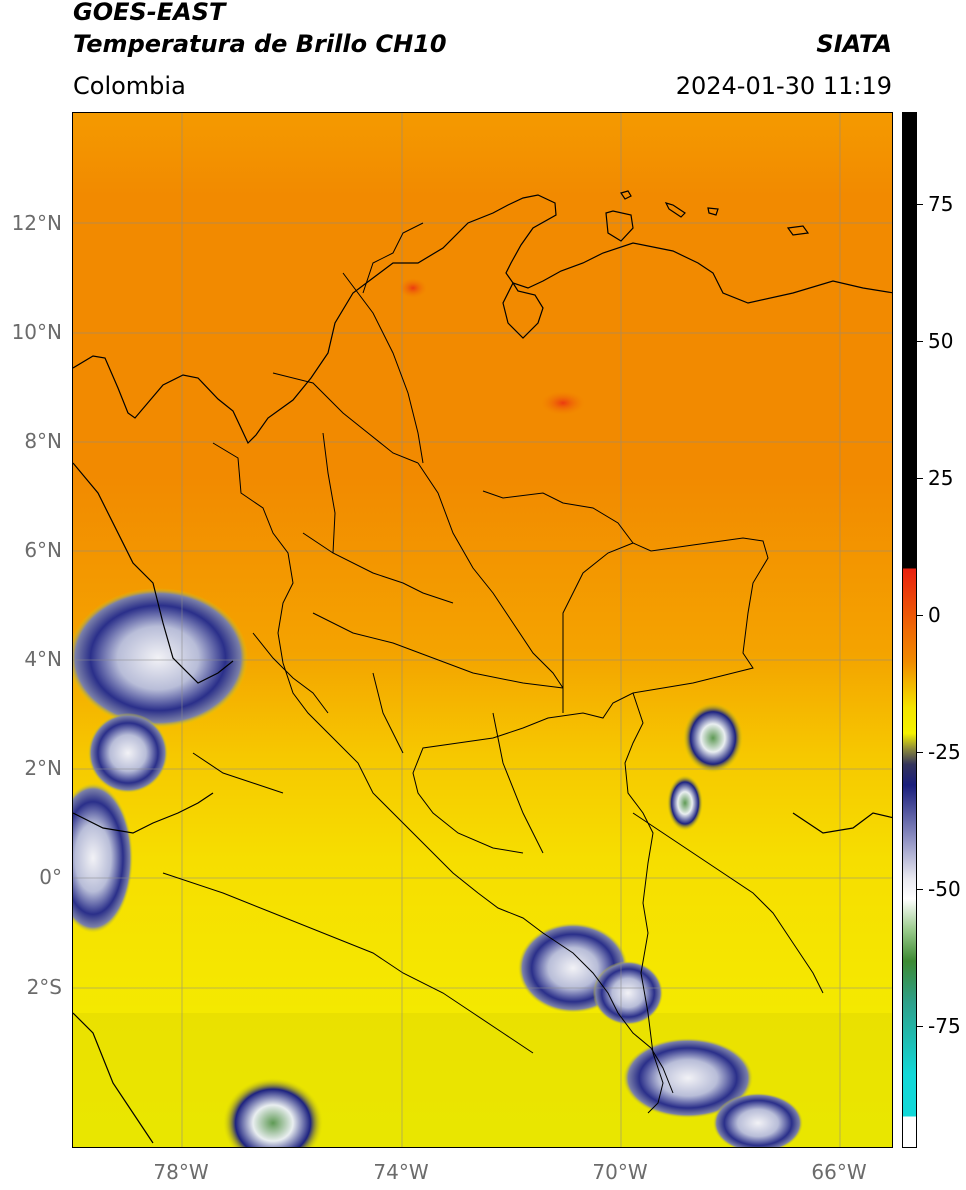  I want to click on product-title: Temperatura de Brillo CH10, so click(260, 44).